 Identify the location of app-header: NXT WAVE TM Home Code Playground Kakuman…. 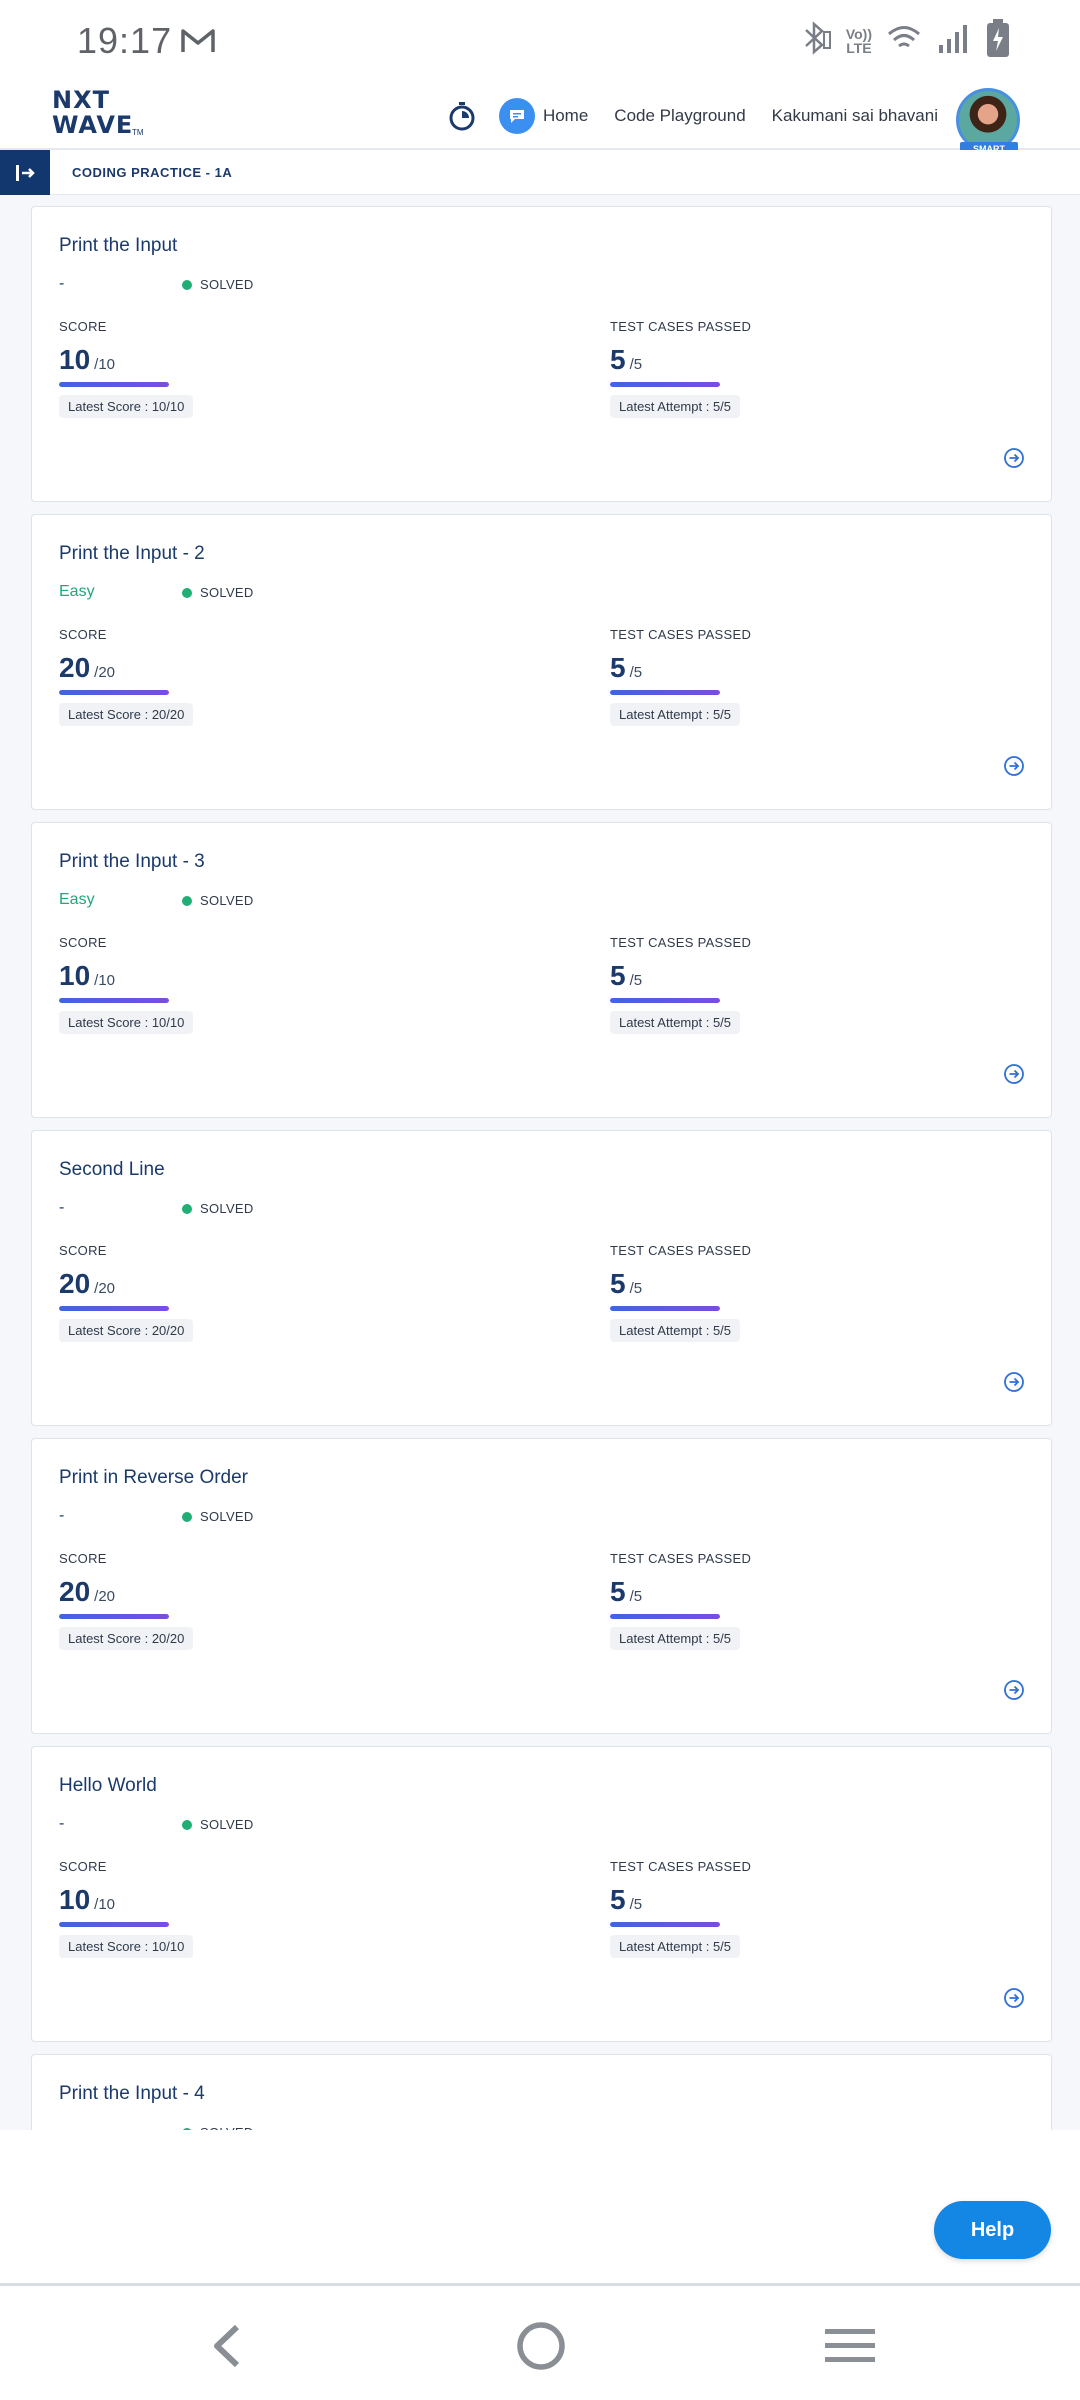
(540, 119).